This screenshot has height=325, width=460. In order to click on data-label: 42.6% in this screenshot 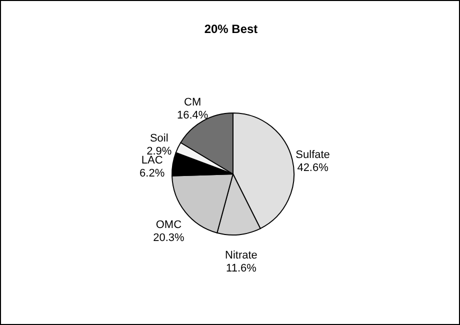, I will do `click(313, 168)`.